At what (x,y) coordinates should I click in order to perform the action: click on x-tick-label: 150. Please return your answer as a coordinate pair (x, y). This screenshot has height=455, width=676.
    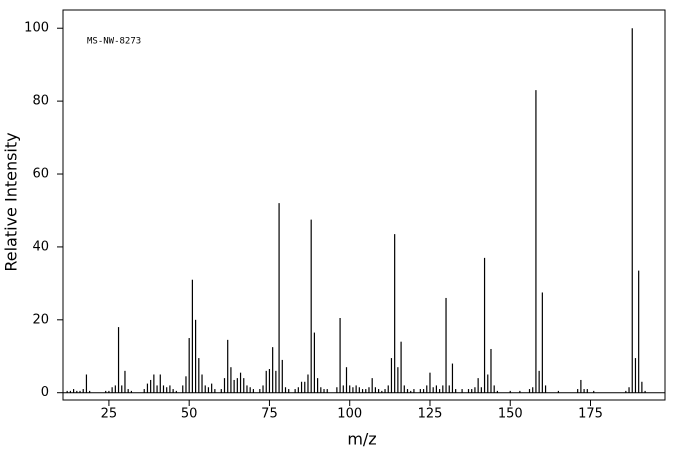
    Looking at the image, I should click on (510, 414).